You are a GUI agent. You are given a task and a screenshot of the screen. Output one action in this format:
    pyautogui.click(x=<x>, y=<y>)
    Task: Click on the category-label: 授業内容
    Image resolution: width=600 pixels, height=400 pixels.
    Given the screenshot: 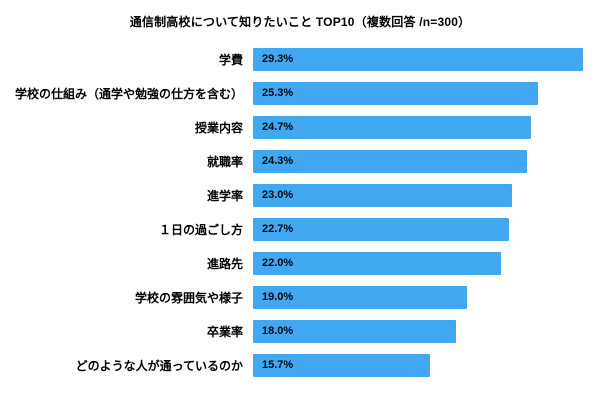 What is the action you would take?
    pyautogui.click(x=218, y=127)
    